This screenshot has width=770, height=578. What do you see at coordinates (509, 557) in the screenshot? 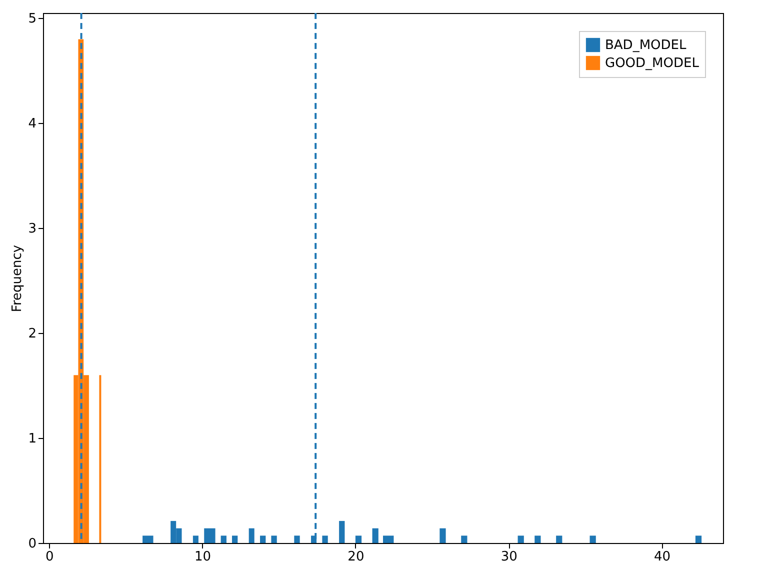
I see `x-tick-label: 30` at bounding box center [509, 557].